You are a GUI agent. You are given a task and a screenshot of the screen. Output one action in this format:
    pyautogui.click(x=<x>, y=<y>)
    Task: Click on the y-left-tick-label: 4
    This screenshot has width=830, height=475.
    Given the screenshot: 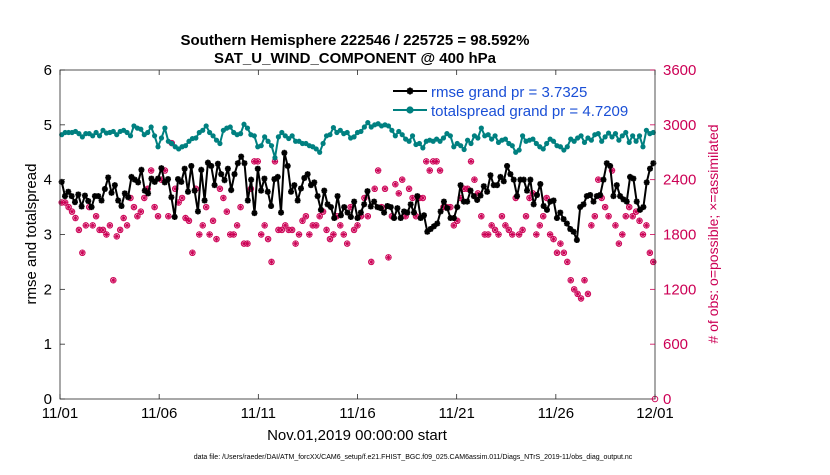 What is the action you would take?
    pyautogui.click(x=48, y=180)
    